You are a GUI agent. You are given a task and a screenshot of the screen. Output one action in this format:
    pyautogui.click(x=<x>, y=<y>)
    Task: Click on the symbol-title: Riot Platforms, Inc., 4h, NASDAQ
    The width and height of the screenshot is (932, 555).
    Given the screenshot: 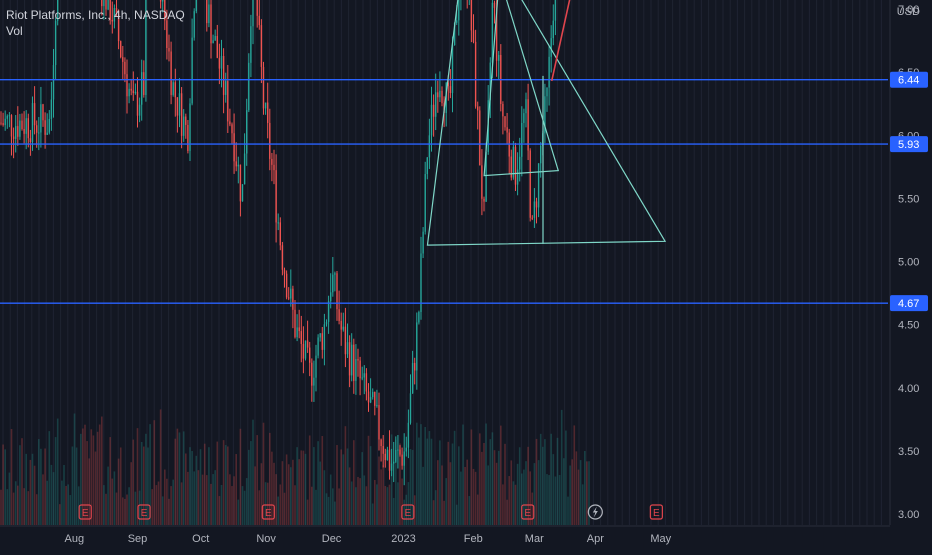 What is the action you would take?
    pyautogui.click(x=95, y=15)
    